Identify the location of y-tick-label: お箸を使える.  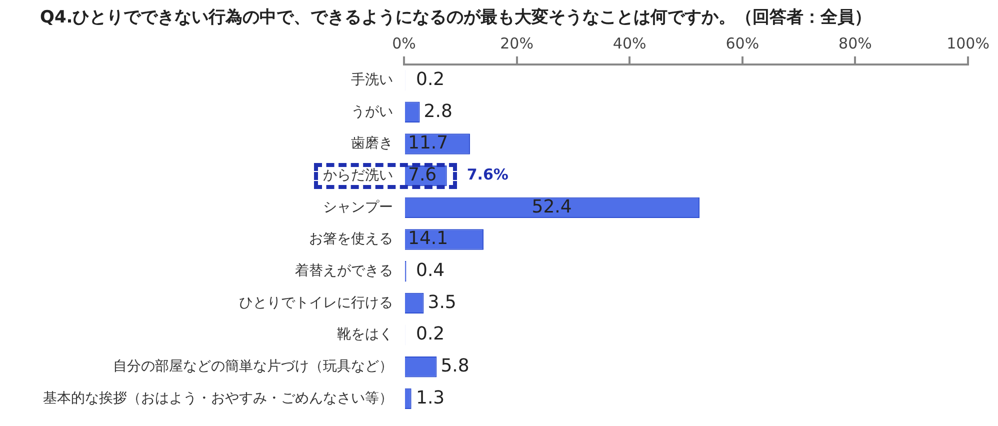
(351, 239).